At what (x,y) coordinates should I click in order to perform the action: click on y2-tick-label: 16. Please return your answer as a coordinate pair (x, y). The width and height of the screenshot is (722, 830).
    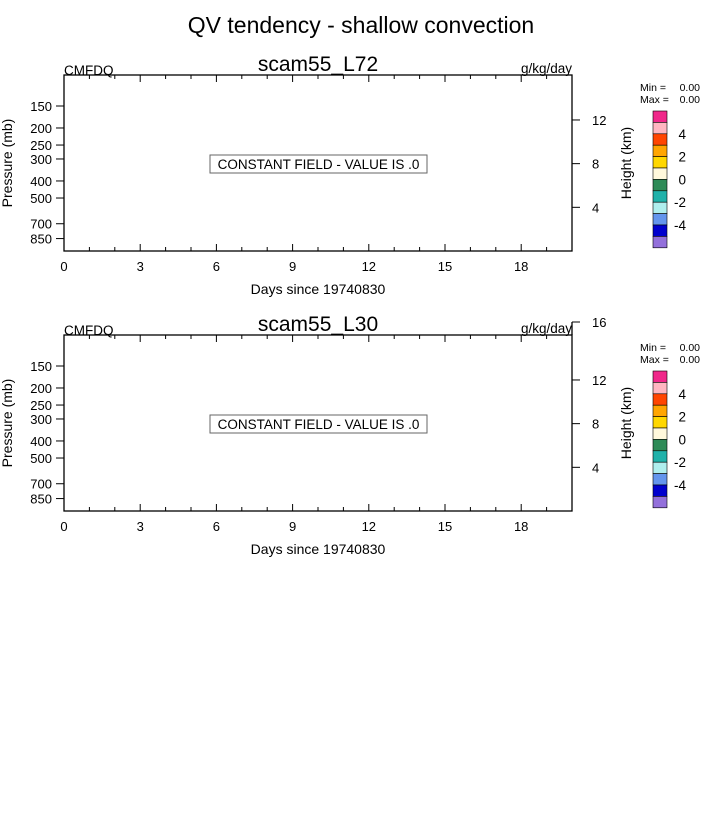
    Looking at the image, I should click on (599, 322).